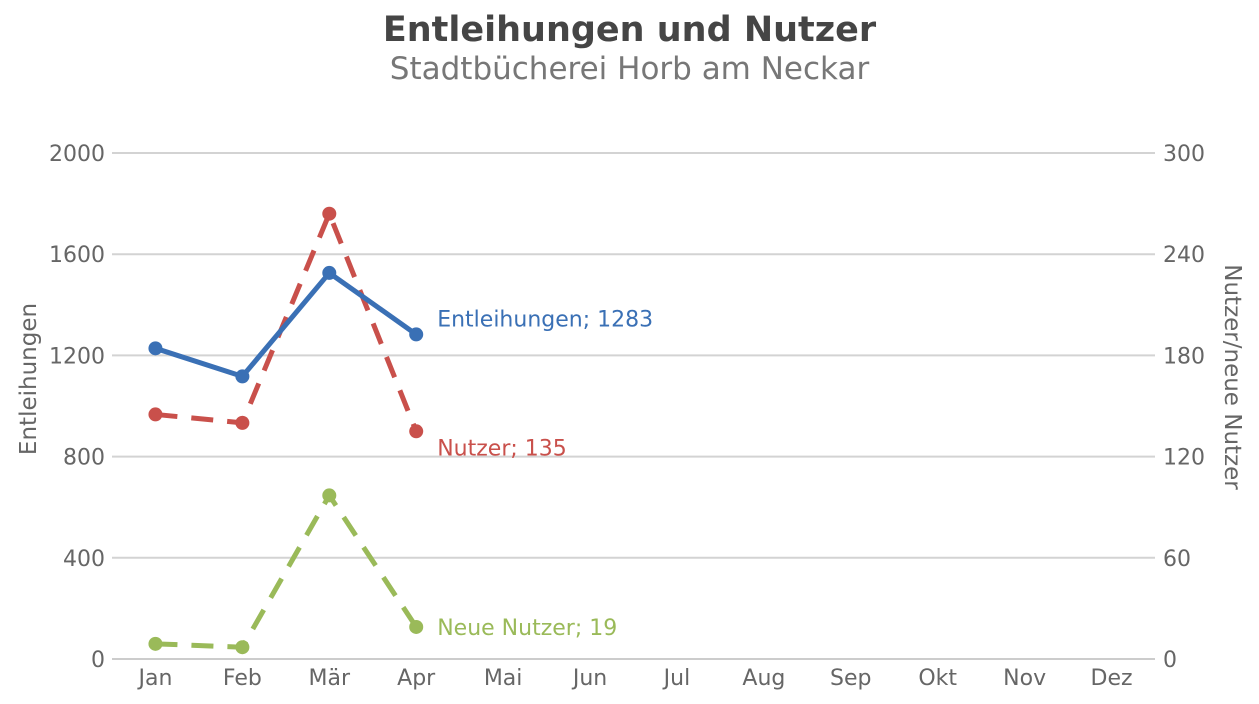 Image resolution: width=1259 pixels, height=704 pixels. Describe the element at coordinates (1024, 678) in the screenshot. I see `x-tick-label: Nov` at that location.